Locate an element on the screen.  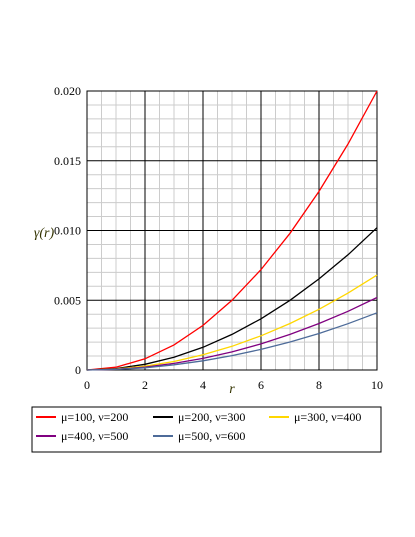
legend-label: μ=200, ν=300 is located at coordinates (211, 417).